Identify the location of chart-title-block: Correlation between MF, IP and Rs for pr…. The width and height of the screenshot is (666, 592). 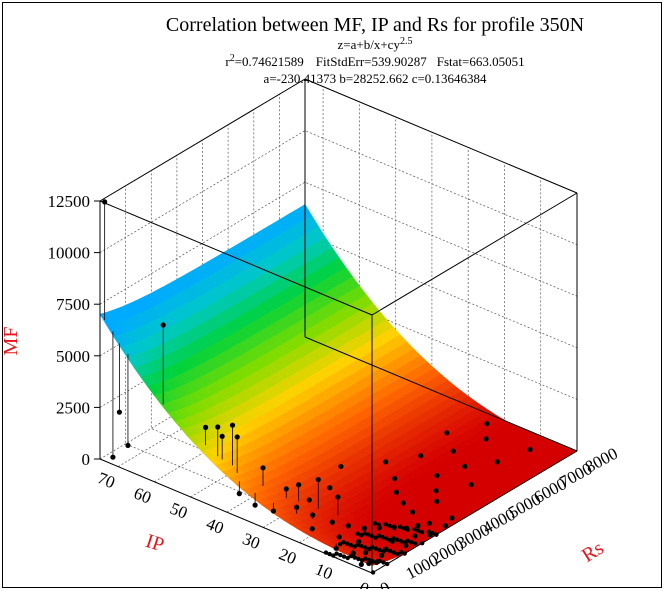
(375, 50).